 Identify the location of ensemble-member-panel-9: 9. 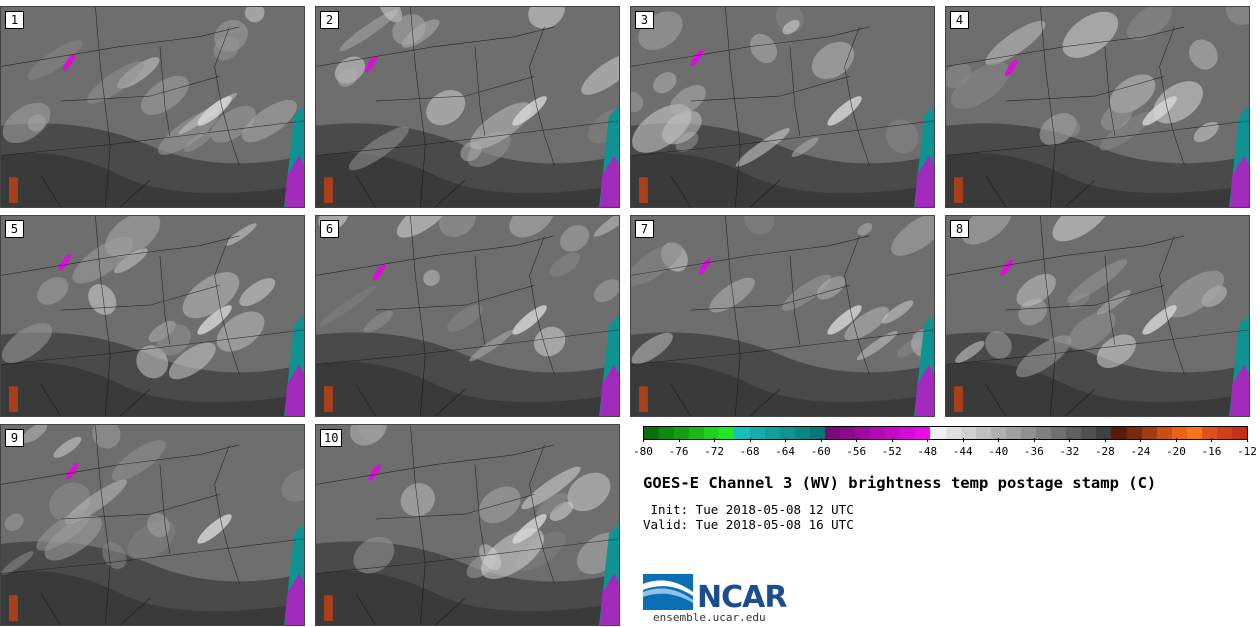
(152, 525).